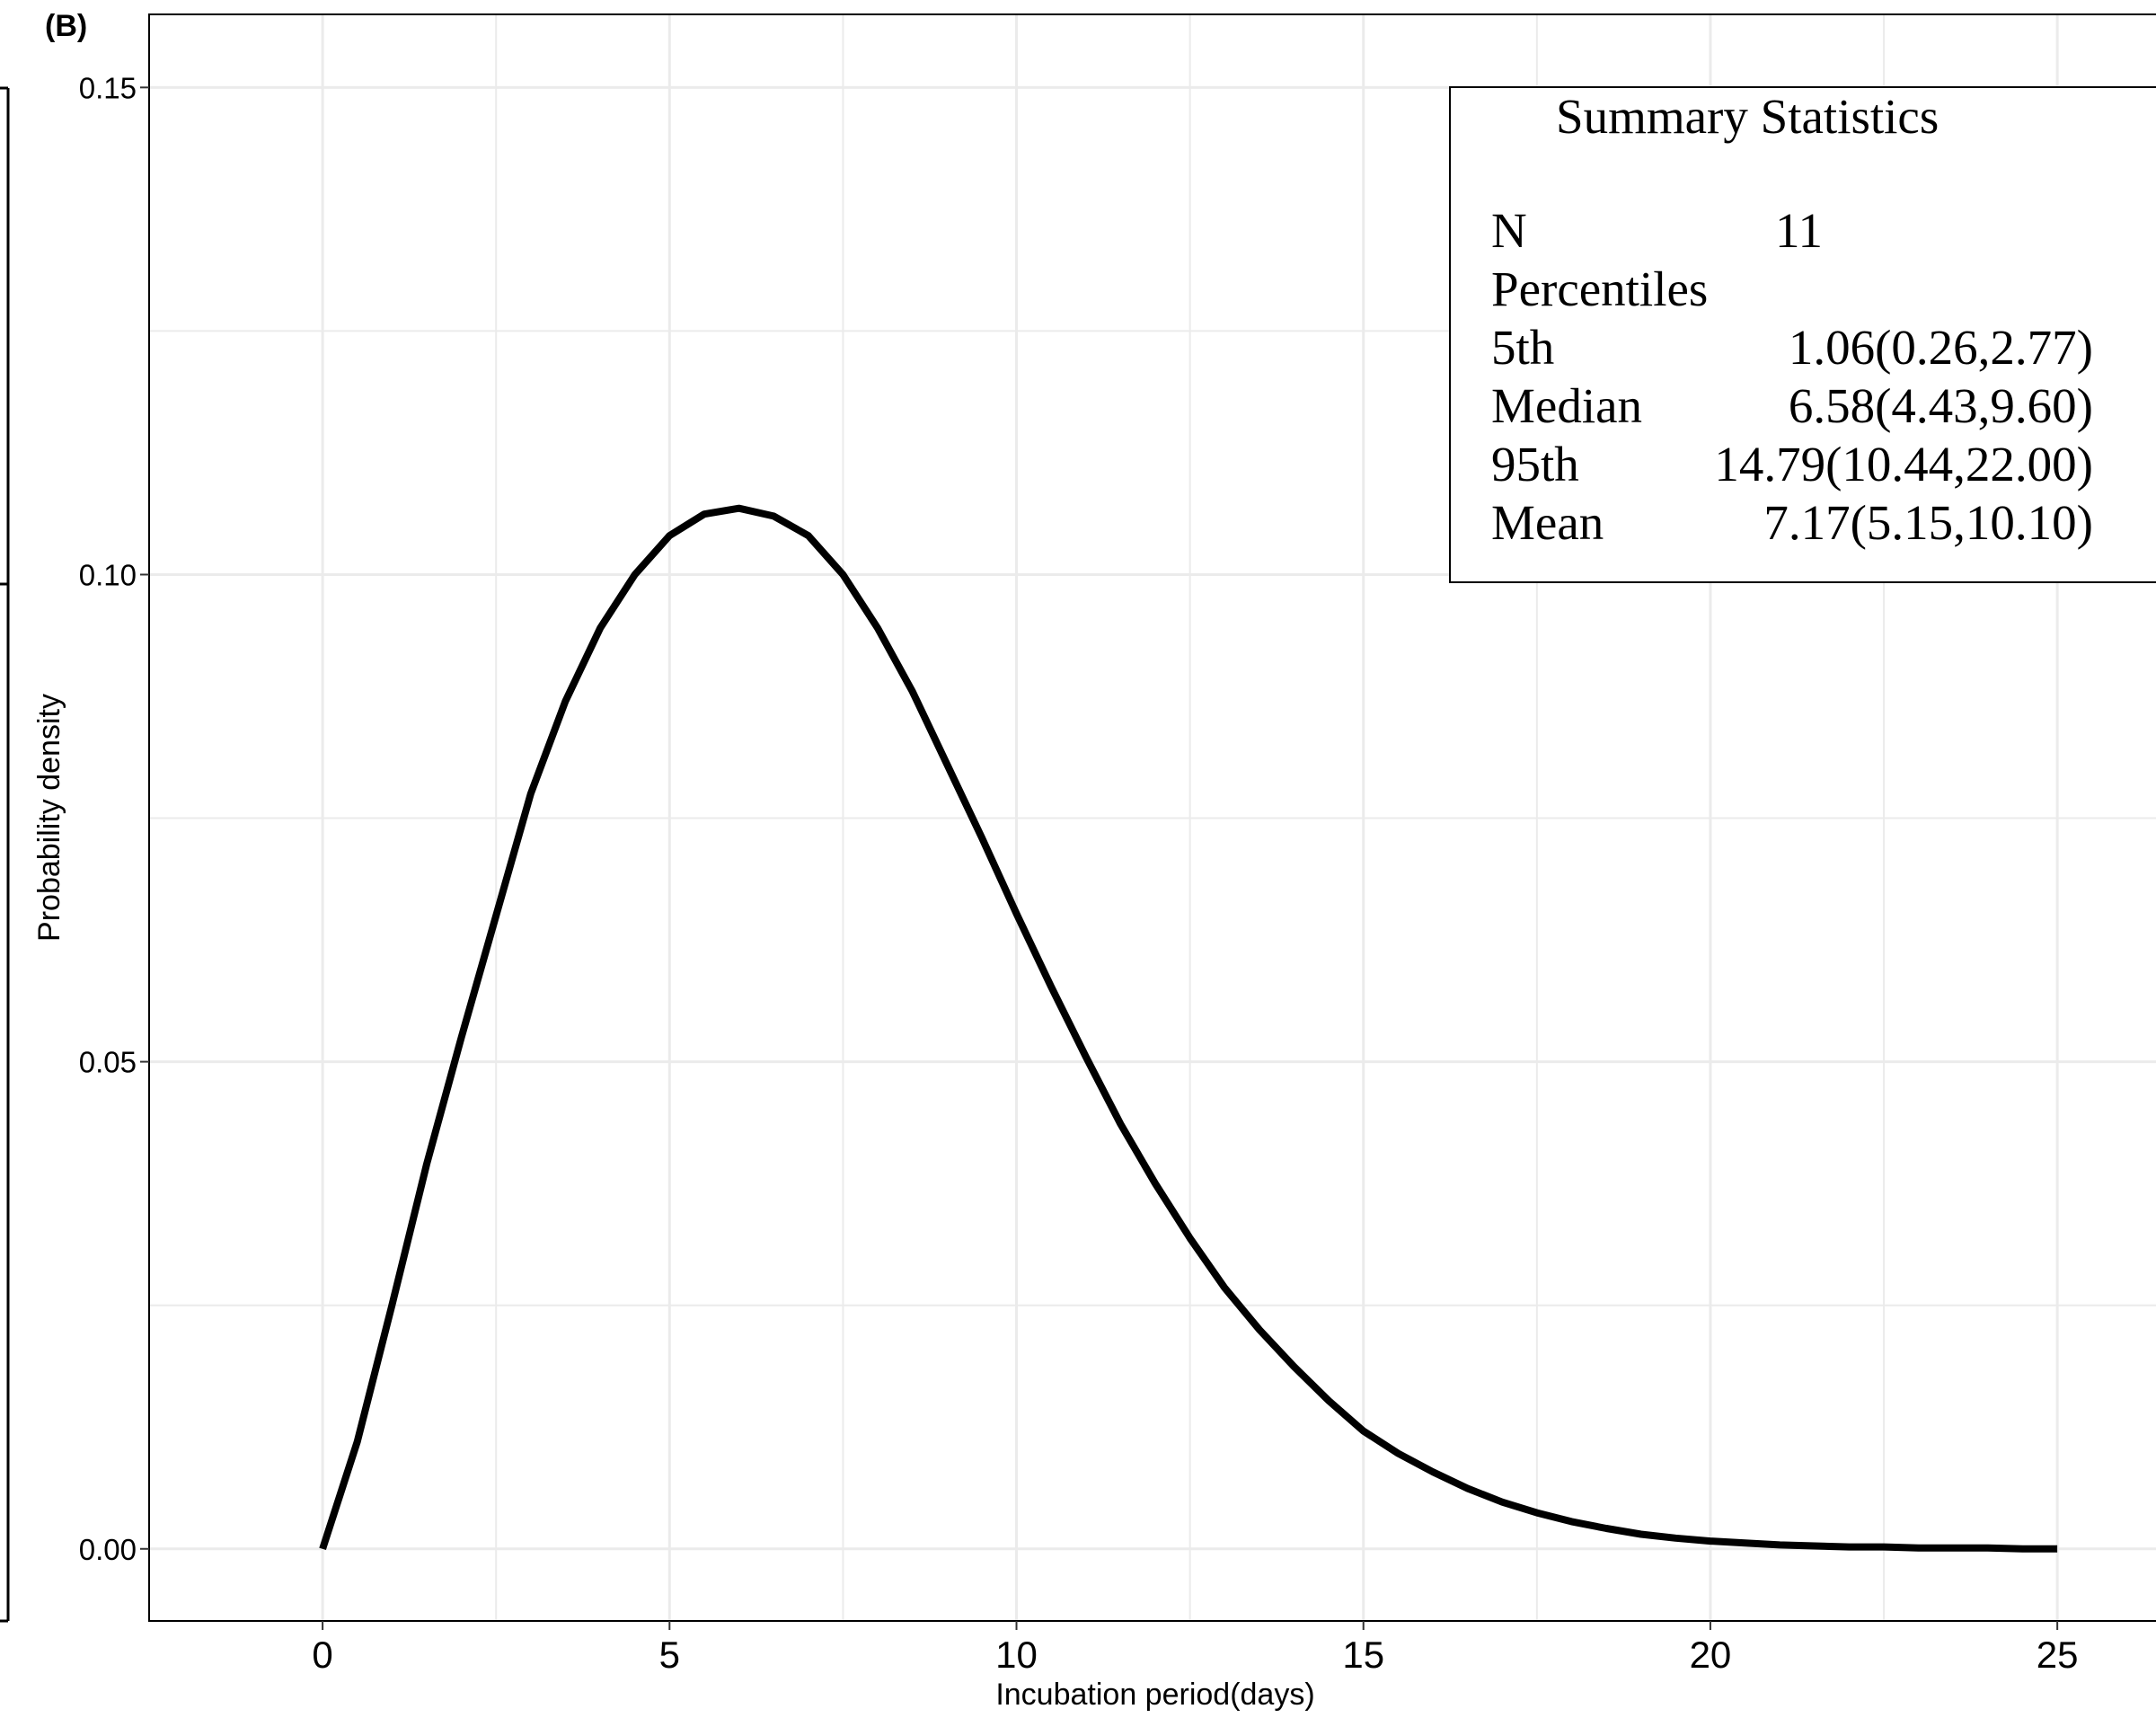 This screenshot has width=2156, height=1718. Describe the element at coordinates (1928, 522) in the screenshot. I see `summary-row-value: 7.17(5.15,10.10)` at that location.